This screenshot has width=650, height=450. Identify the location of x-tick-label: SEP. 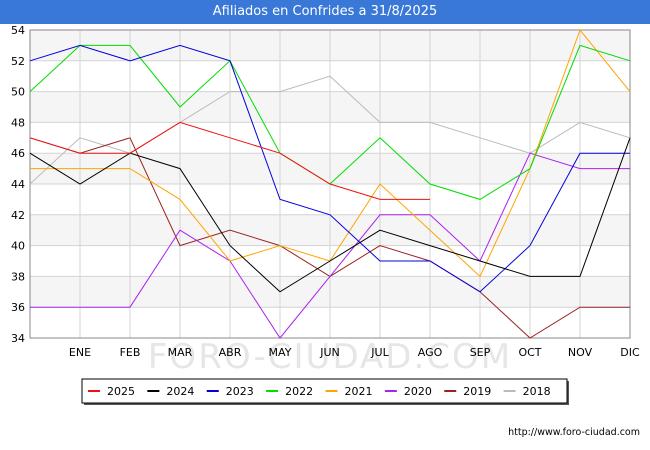
(480, 352).